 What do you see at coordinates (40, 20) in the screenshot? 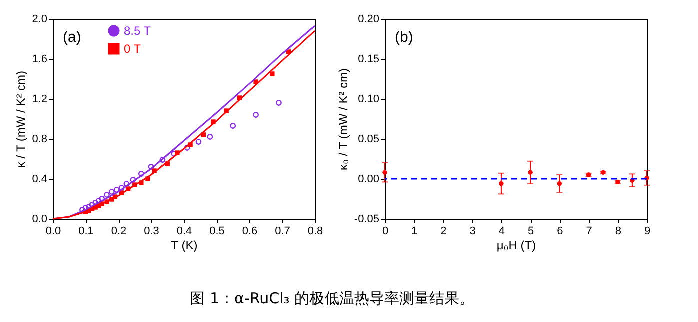
I see `y-tick-label: 2.0` at bounding box center [40, 20].